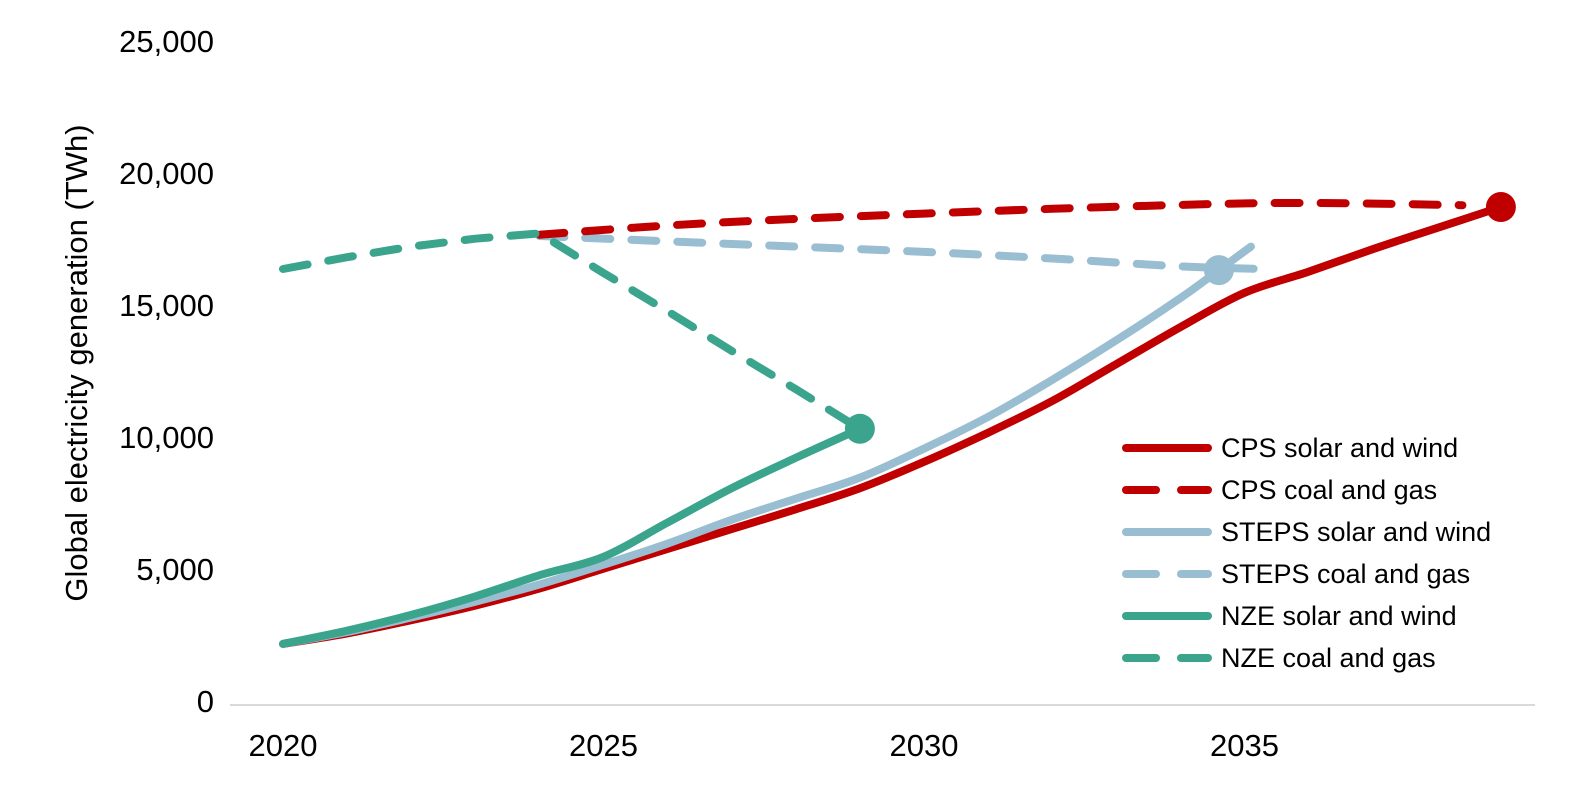 This screenshot has height=810, width=1595. I want to click on legend-item-steps-coal-and-gas: STEPS coal and gas, so click(1306, 574).